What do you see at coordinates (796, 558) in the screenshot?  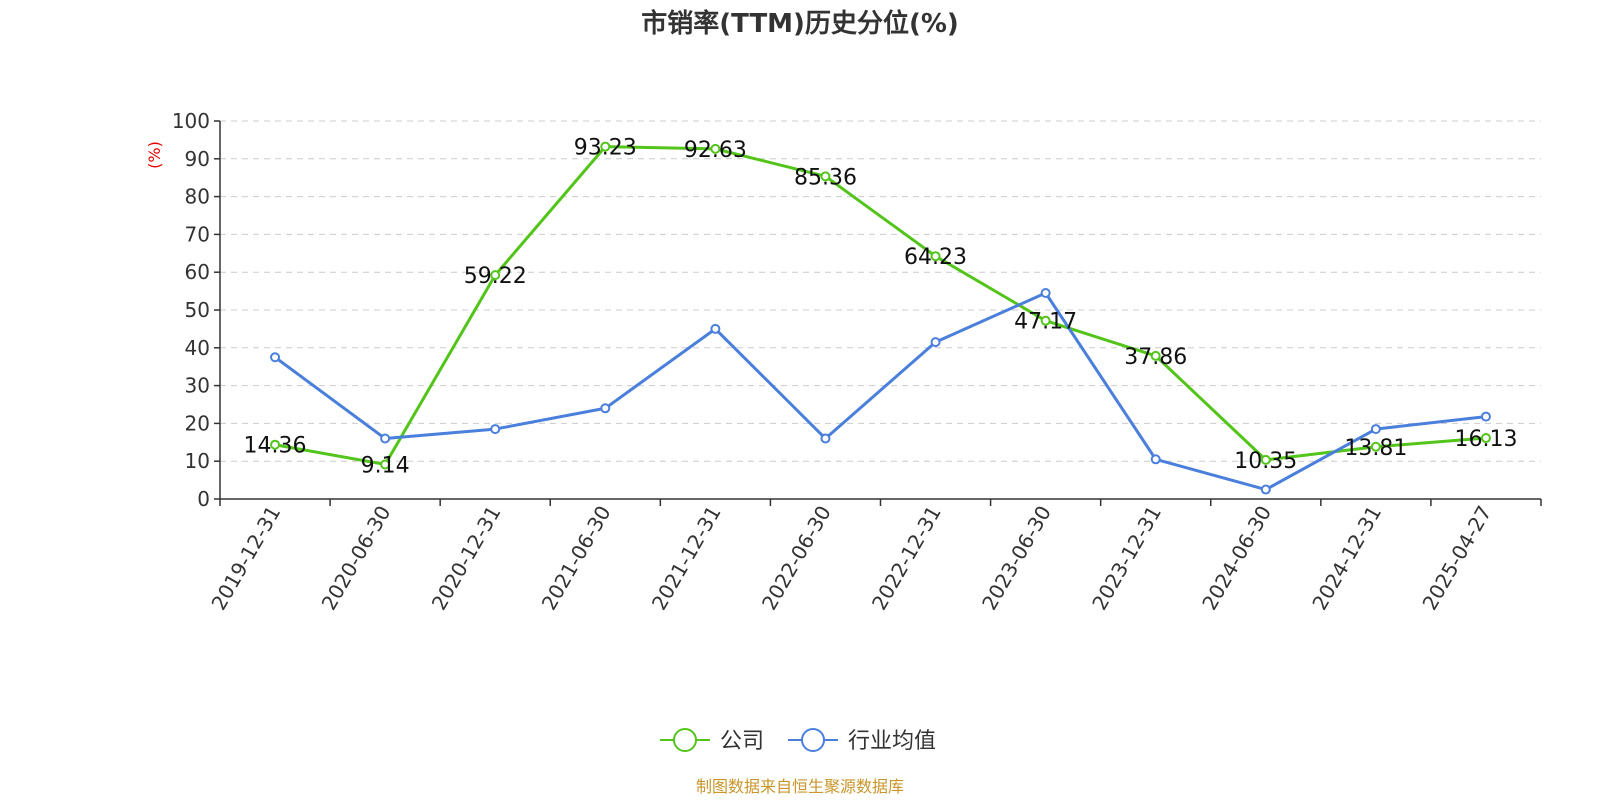 I see `x-tick-label: 2022-06-30` at bounding box center [796, 558].